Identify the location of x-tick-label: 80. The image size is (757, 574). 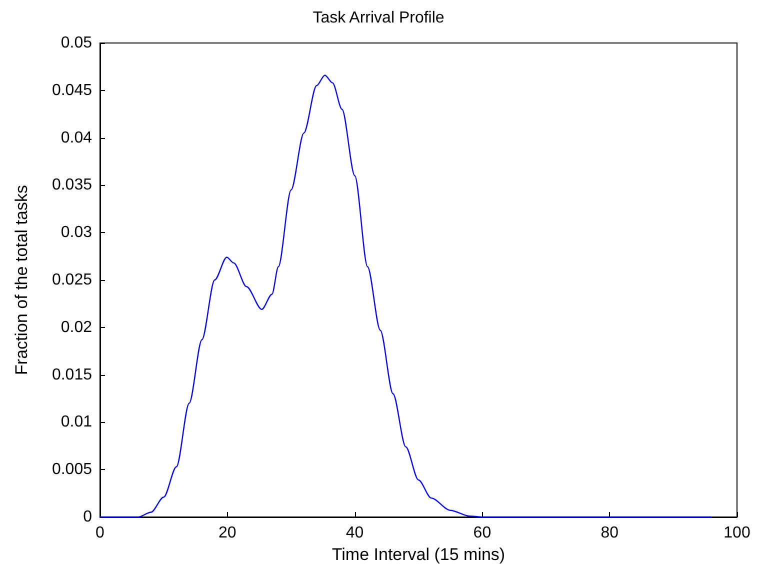
(609, 533).